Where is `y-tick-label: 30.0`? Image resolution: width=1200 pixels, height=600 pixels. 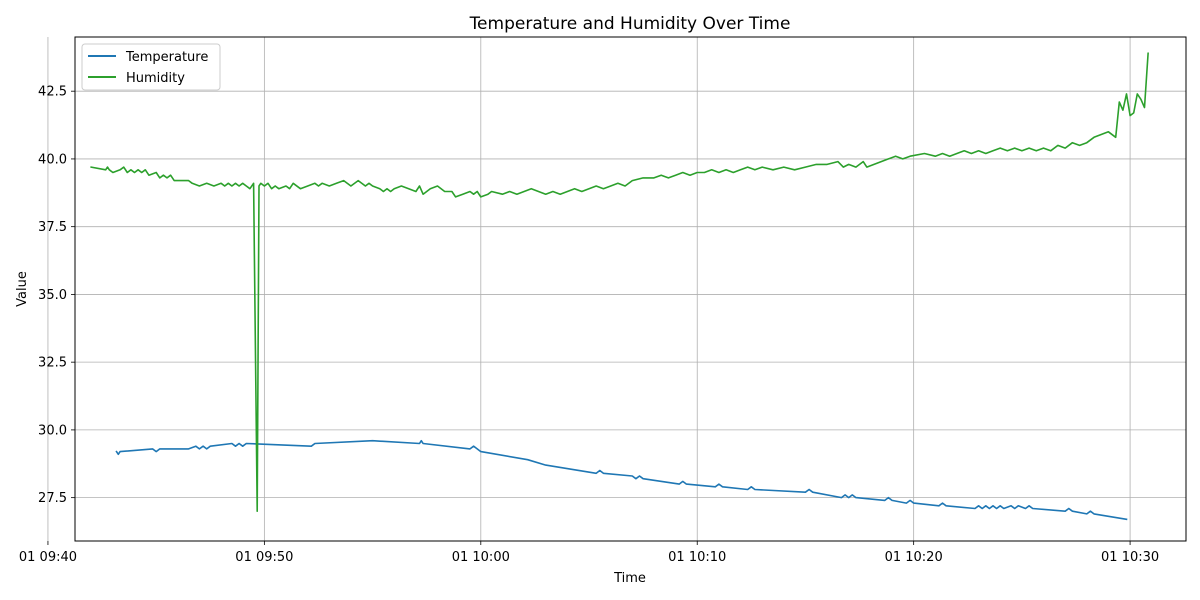 y-tick-label: 30.0 is located at coordinates (52, 430).